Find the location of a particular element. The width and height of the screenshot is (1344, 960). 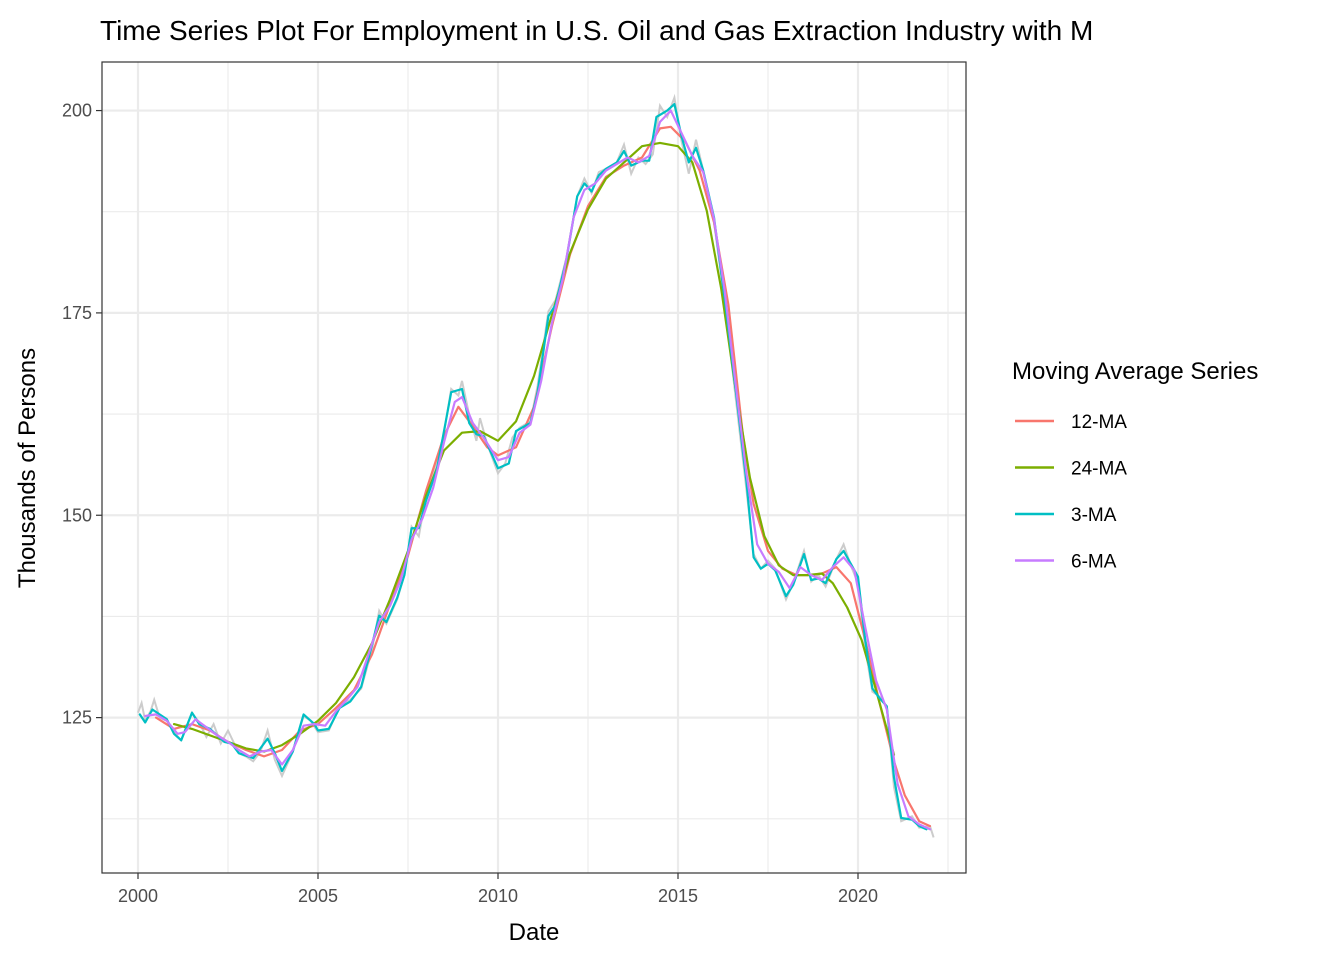

x-tick-label: 2015 is located at coordinates (678, 896).